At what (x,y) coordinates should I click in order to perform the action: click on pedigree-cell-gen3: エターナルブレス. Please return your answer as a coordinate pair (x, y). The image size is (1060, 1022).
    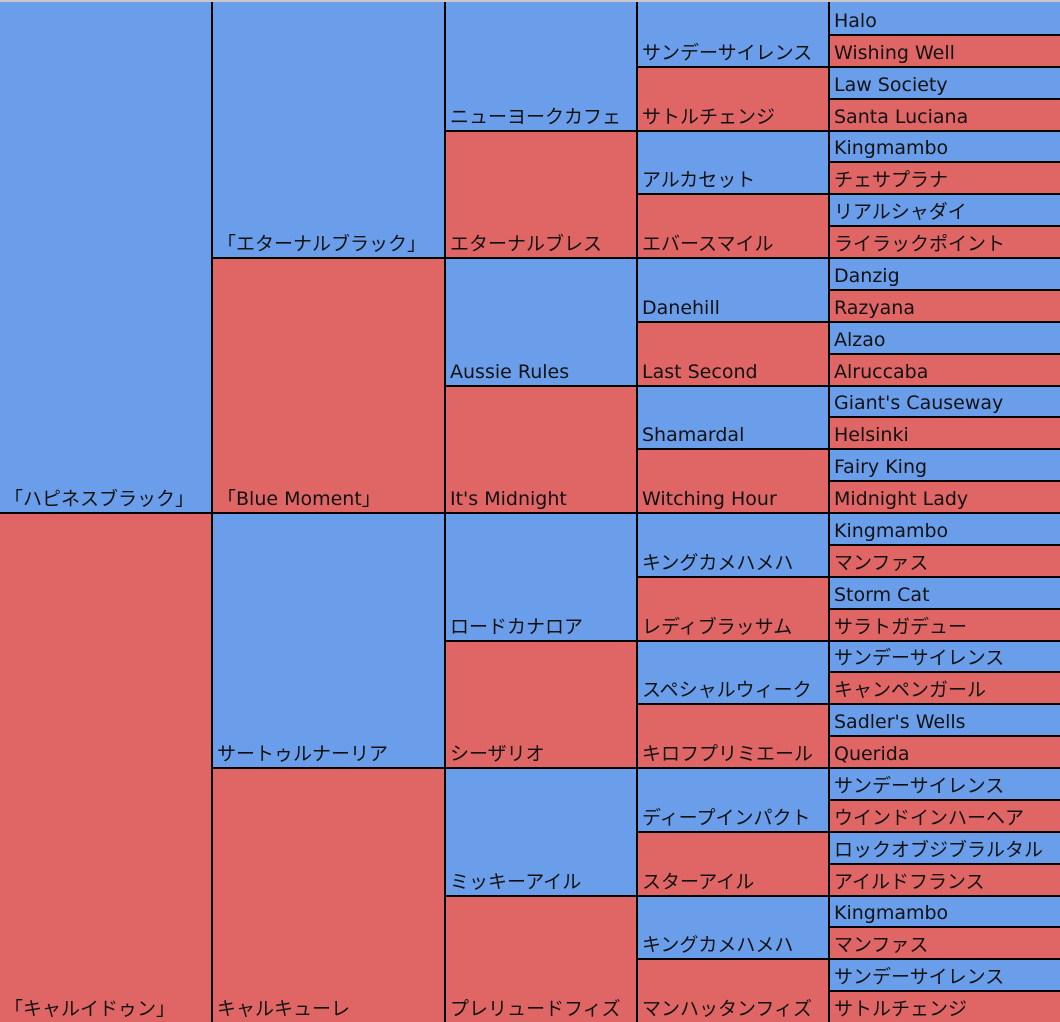
    Looking at the image, I should click on (541, 194).